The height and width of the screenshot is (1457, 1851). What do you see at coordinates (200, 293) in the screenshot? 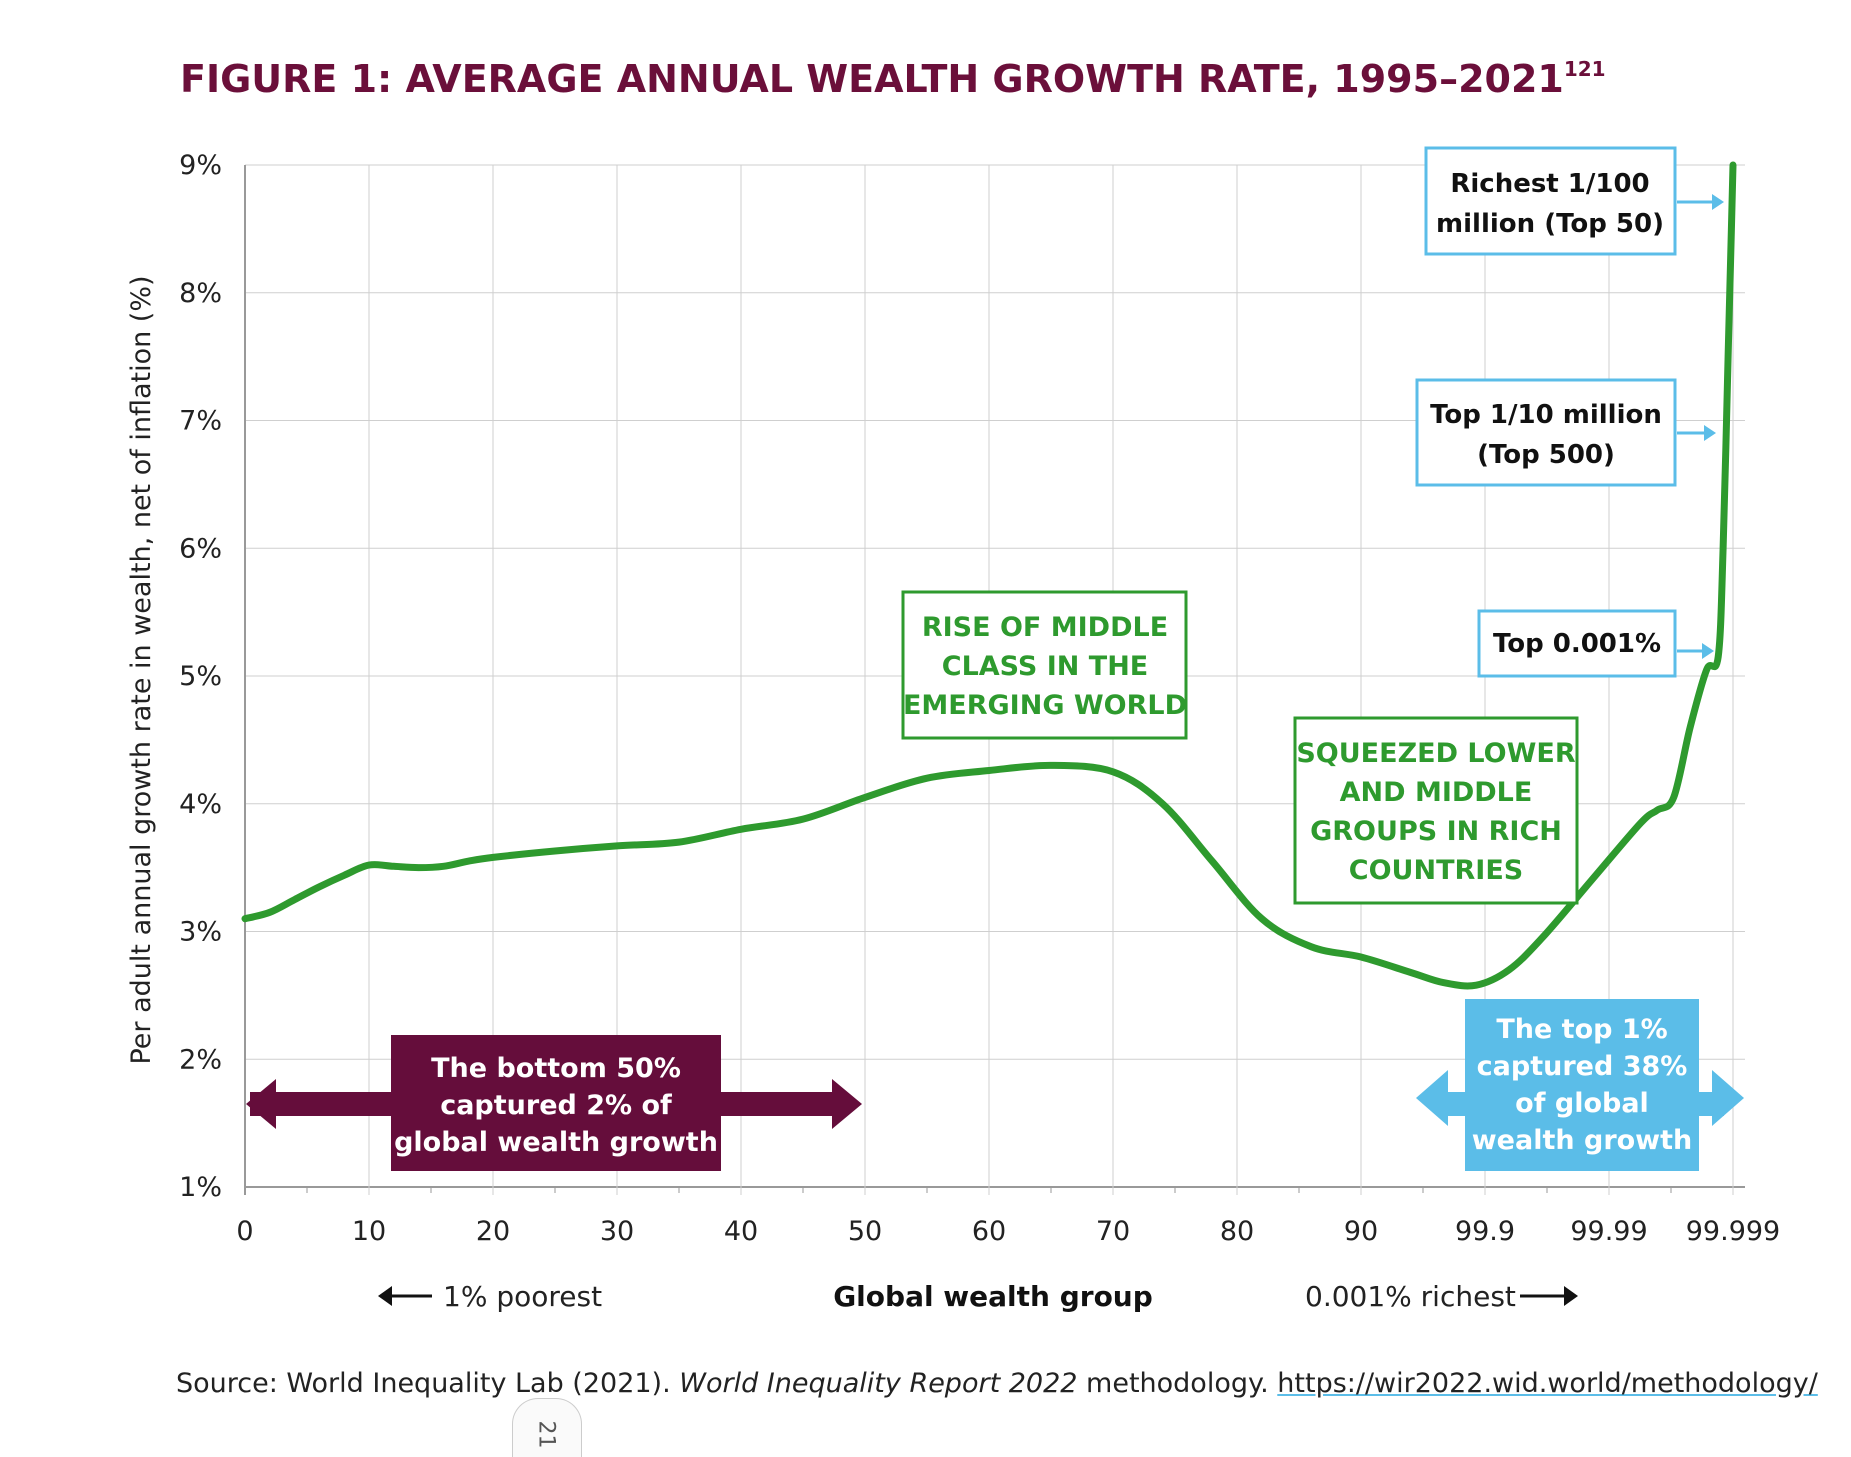
I see `y-tick-label: 8%` at bounding box center [200, 293].